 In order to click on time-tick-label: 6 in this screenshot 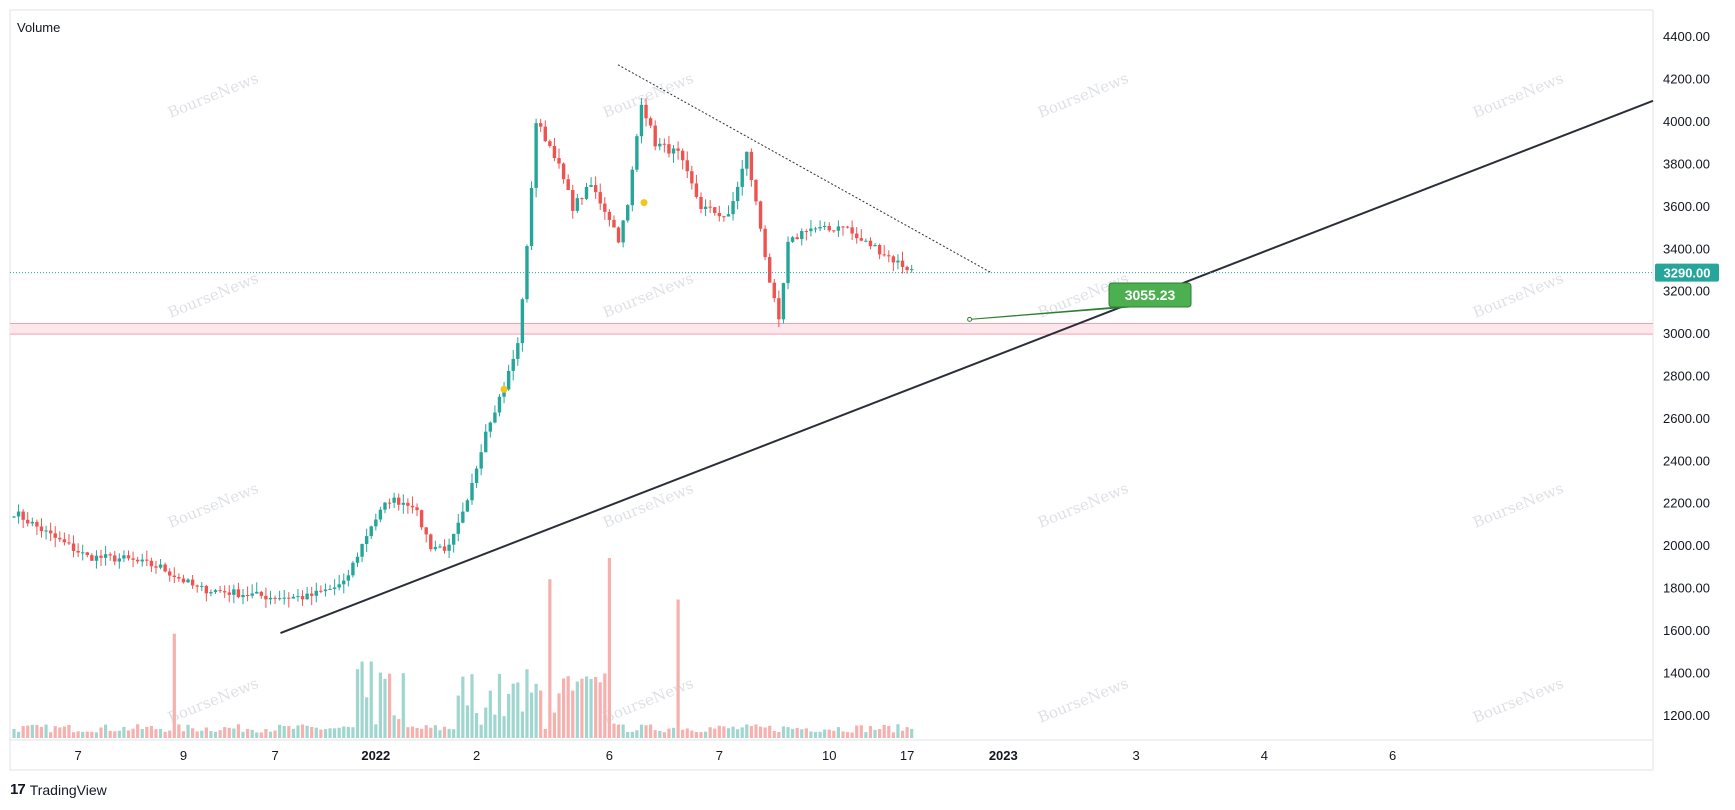, I will do `click(609, 755)`.